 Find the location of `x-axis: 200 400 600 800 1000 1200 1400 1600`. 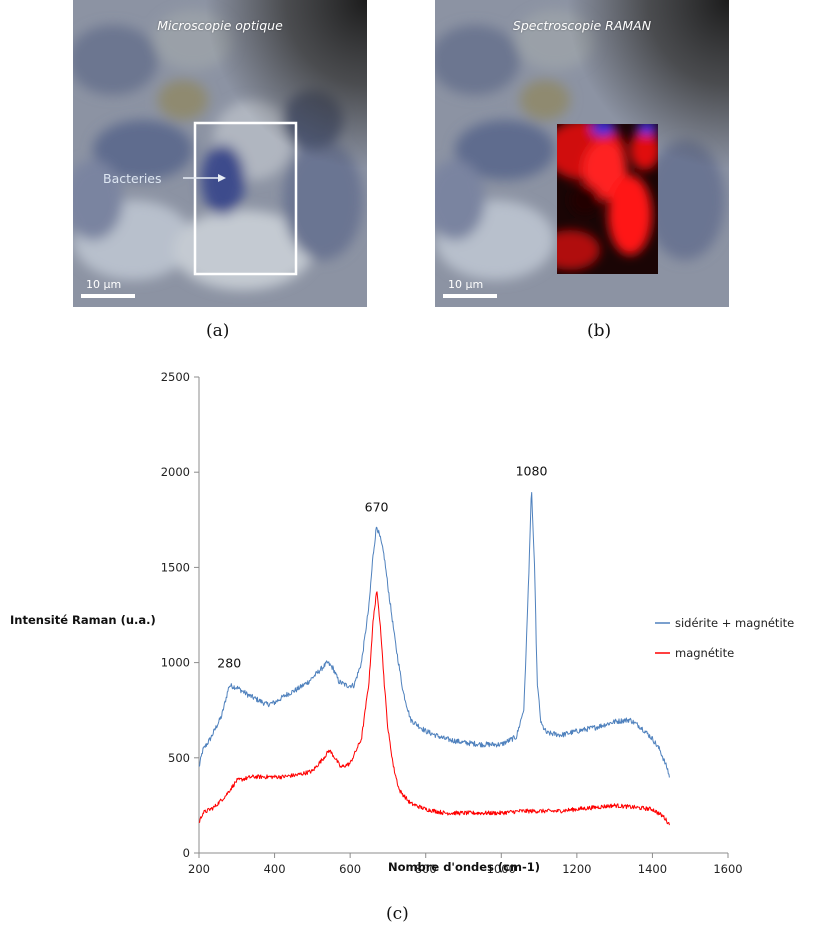

x-axis: 200 400 600 800 1000 1200 1400 1600 is located at coordinates (465, 864).